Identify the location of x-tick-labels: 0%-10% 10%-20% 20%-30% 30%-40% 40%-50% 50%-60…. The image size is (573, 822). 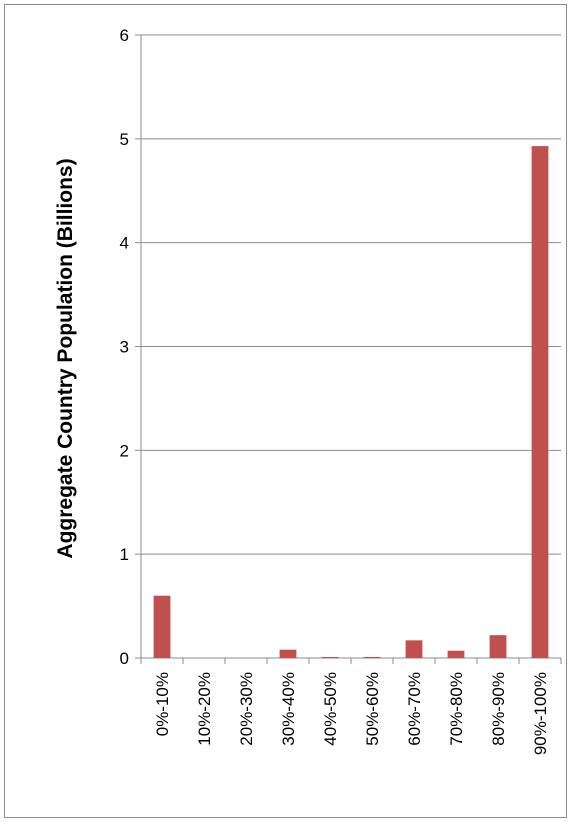
(351, 713).